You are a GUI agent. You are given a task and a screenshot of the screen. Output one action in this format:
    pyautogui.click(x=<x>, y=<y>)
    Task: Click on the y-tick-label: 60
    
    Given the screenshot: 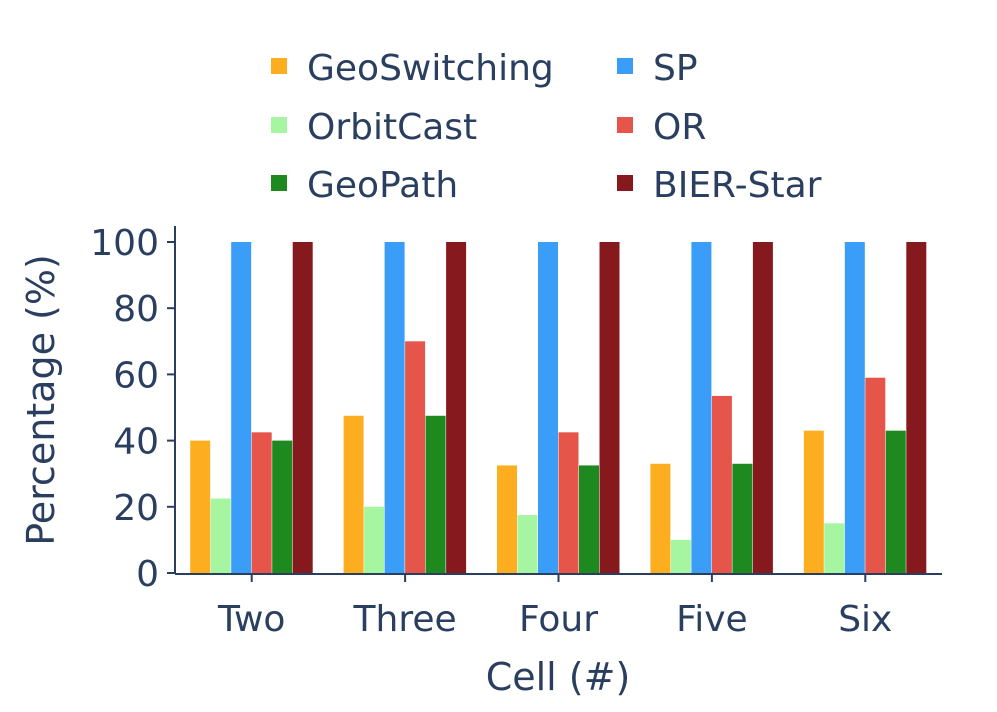 What is the action you would take?
    pyautogui.click(x=136, y=375)
    